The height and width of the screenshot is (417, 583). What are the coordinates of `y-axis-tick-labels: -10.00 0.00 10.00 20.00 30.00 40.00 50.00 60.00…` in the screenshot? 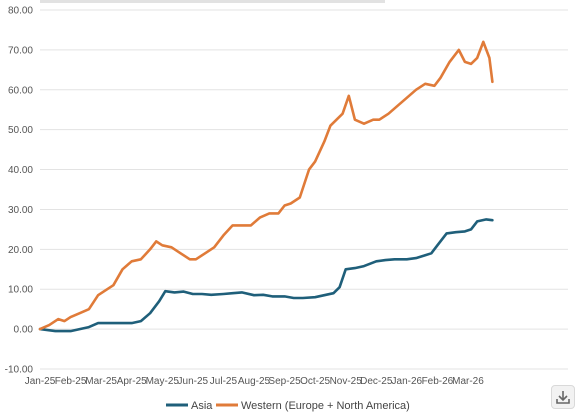 It's located at (19, 191).